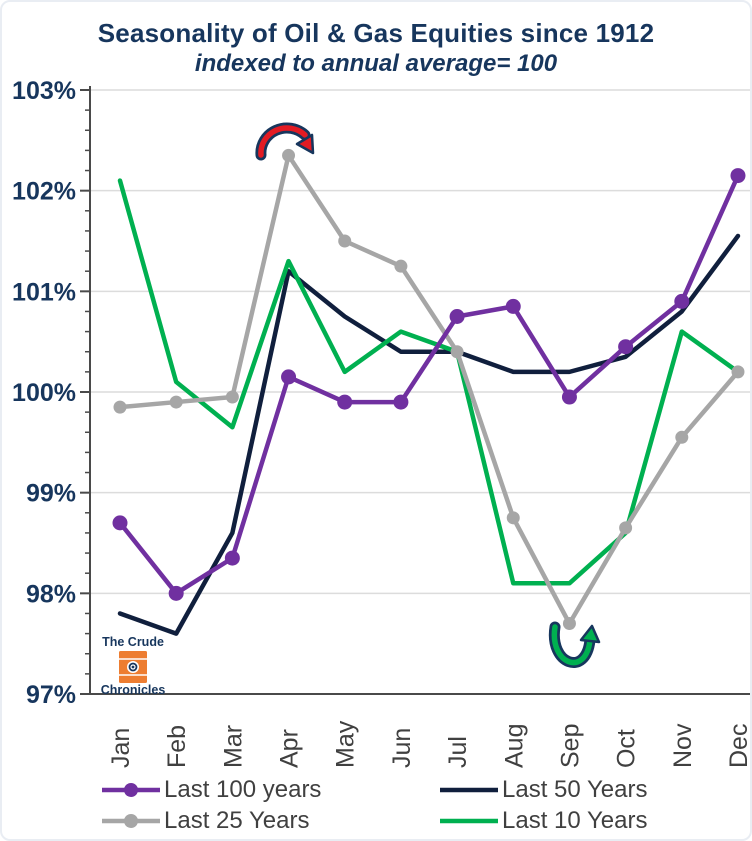 Image resolution: width=752 pixels, height=841 pixels. I want to click on logo-barrel-cap-ring, so click(133, 667).